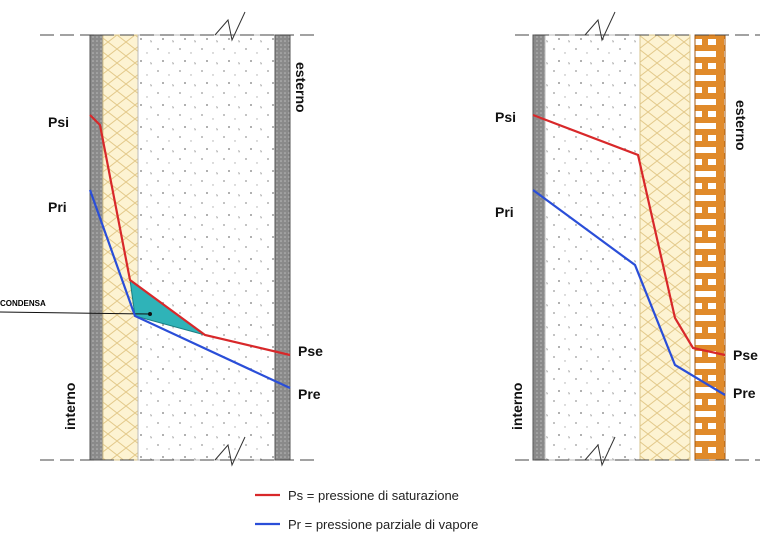 This screenshot has width=764, height=537. I want to click on legend-text: Ps = pressione di saturazione, so click(373, 495).